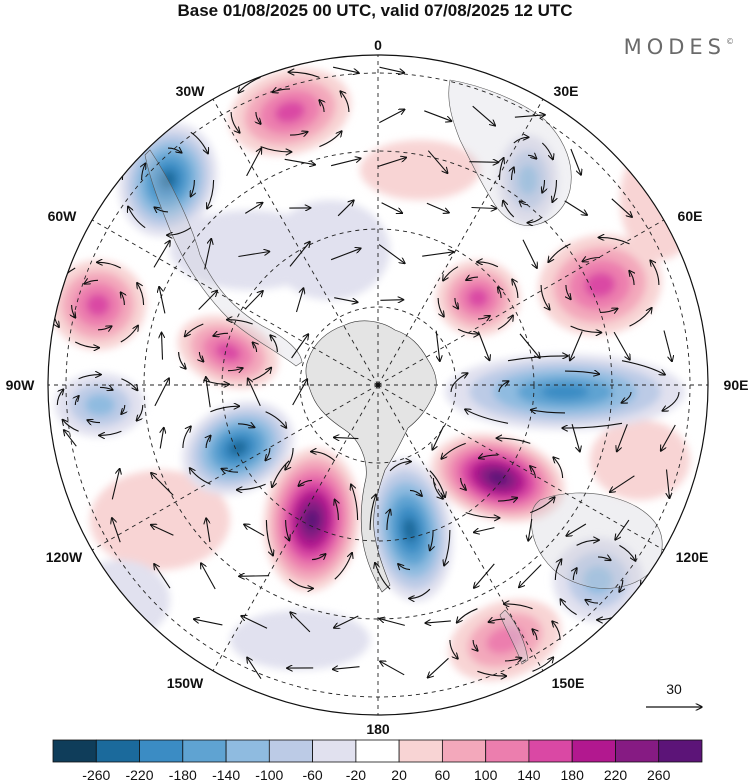 The width and height of the screenshot is (750, 783). Describe the element at coordinates (98, 305) in the screenshot. I see `anomaly-pos-75w` at that location.